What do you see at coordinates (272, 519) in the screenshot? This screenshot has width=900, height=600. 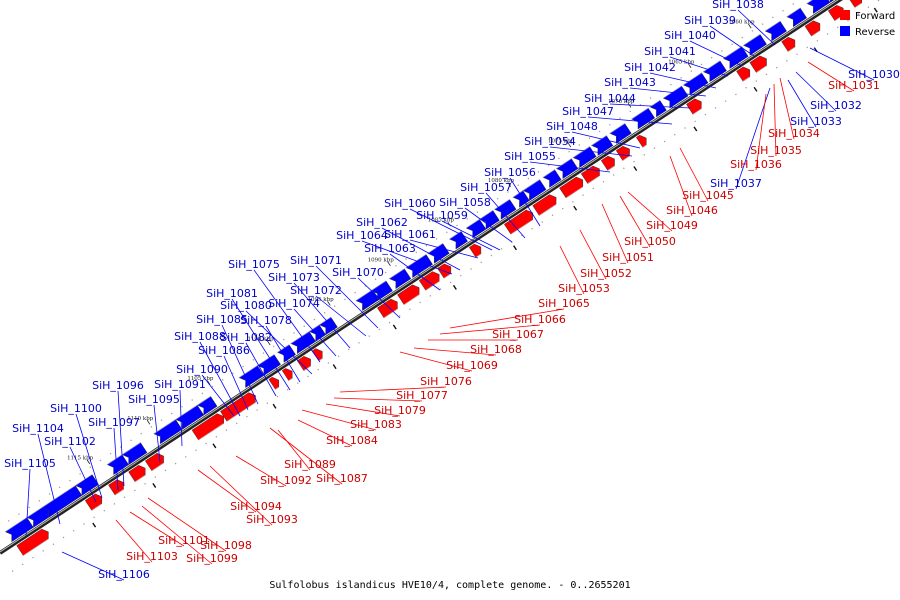 I see `forward-gene-label: SiH_1093` at bounding box center [272, 519].